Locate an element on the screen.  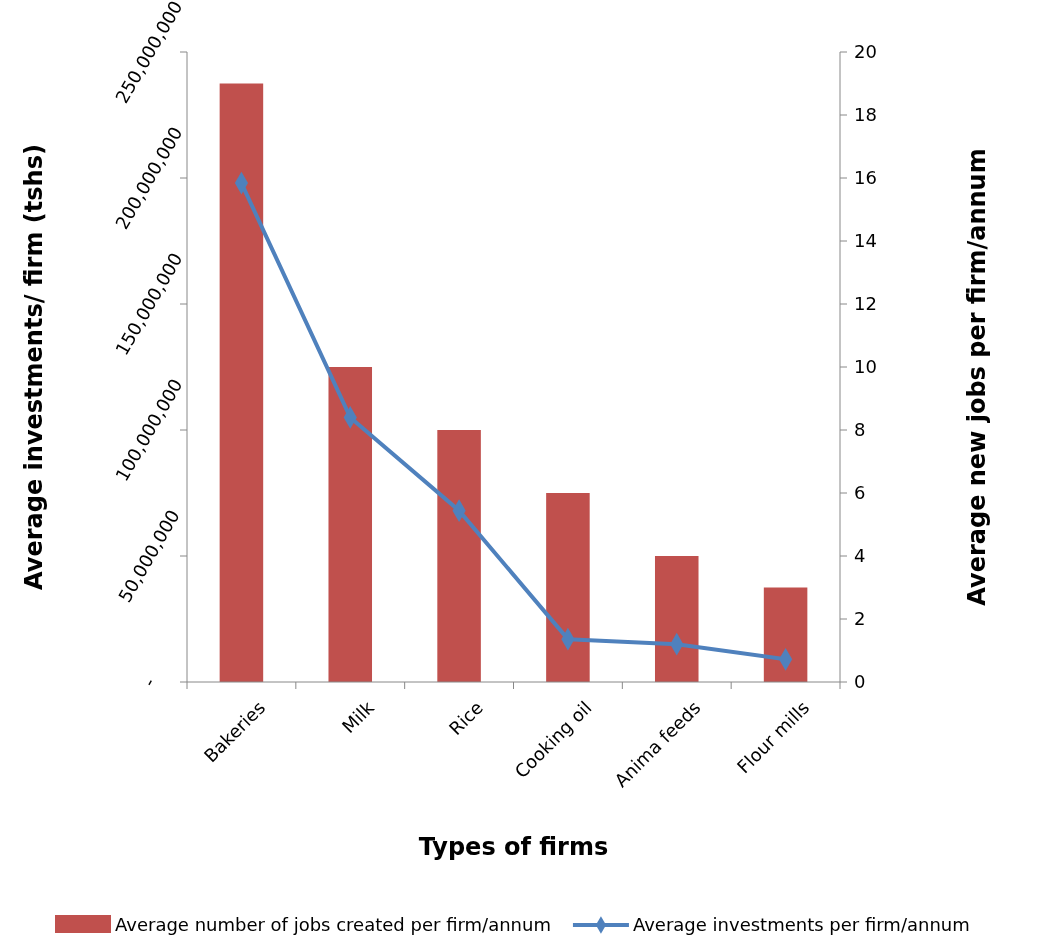
y2-tick-label: 16 is located at coordinates (865, 178).